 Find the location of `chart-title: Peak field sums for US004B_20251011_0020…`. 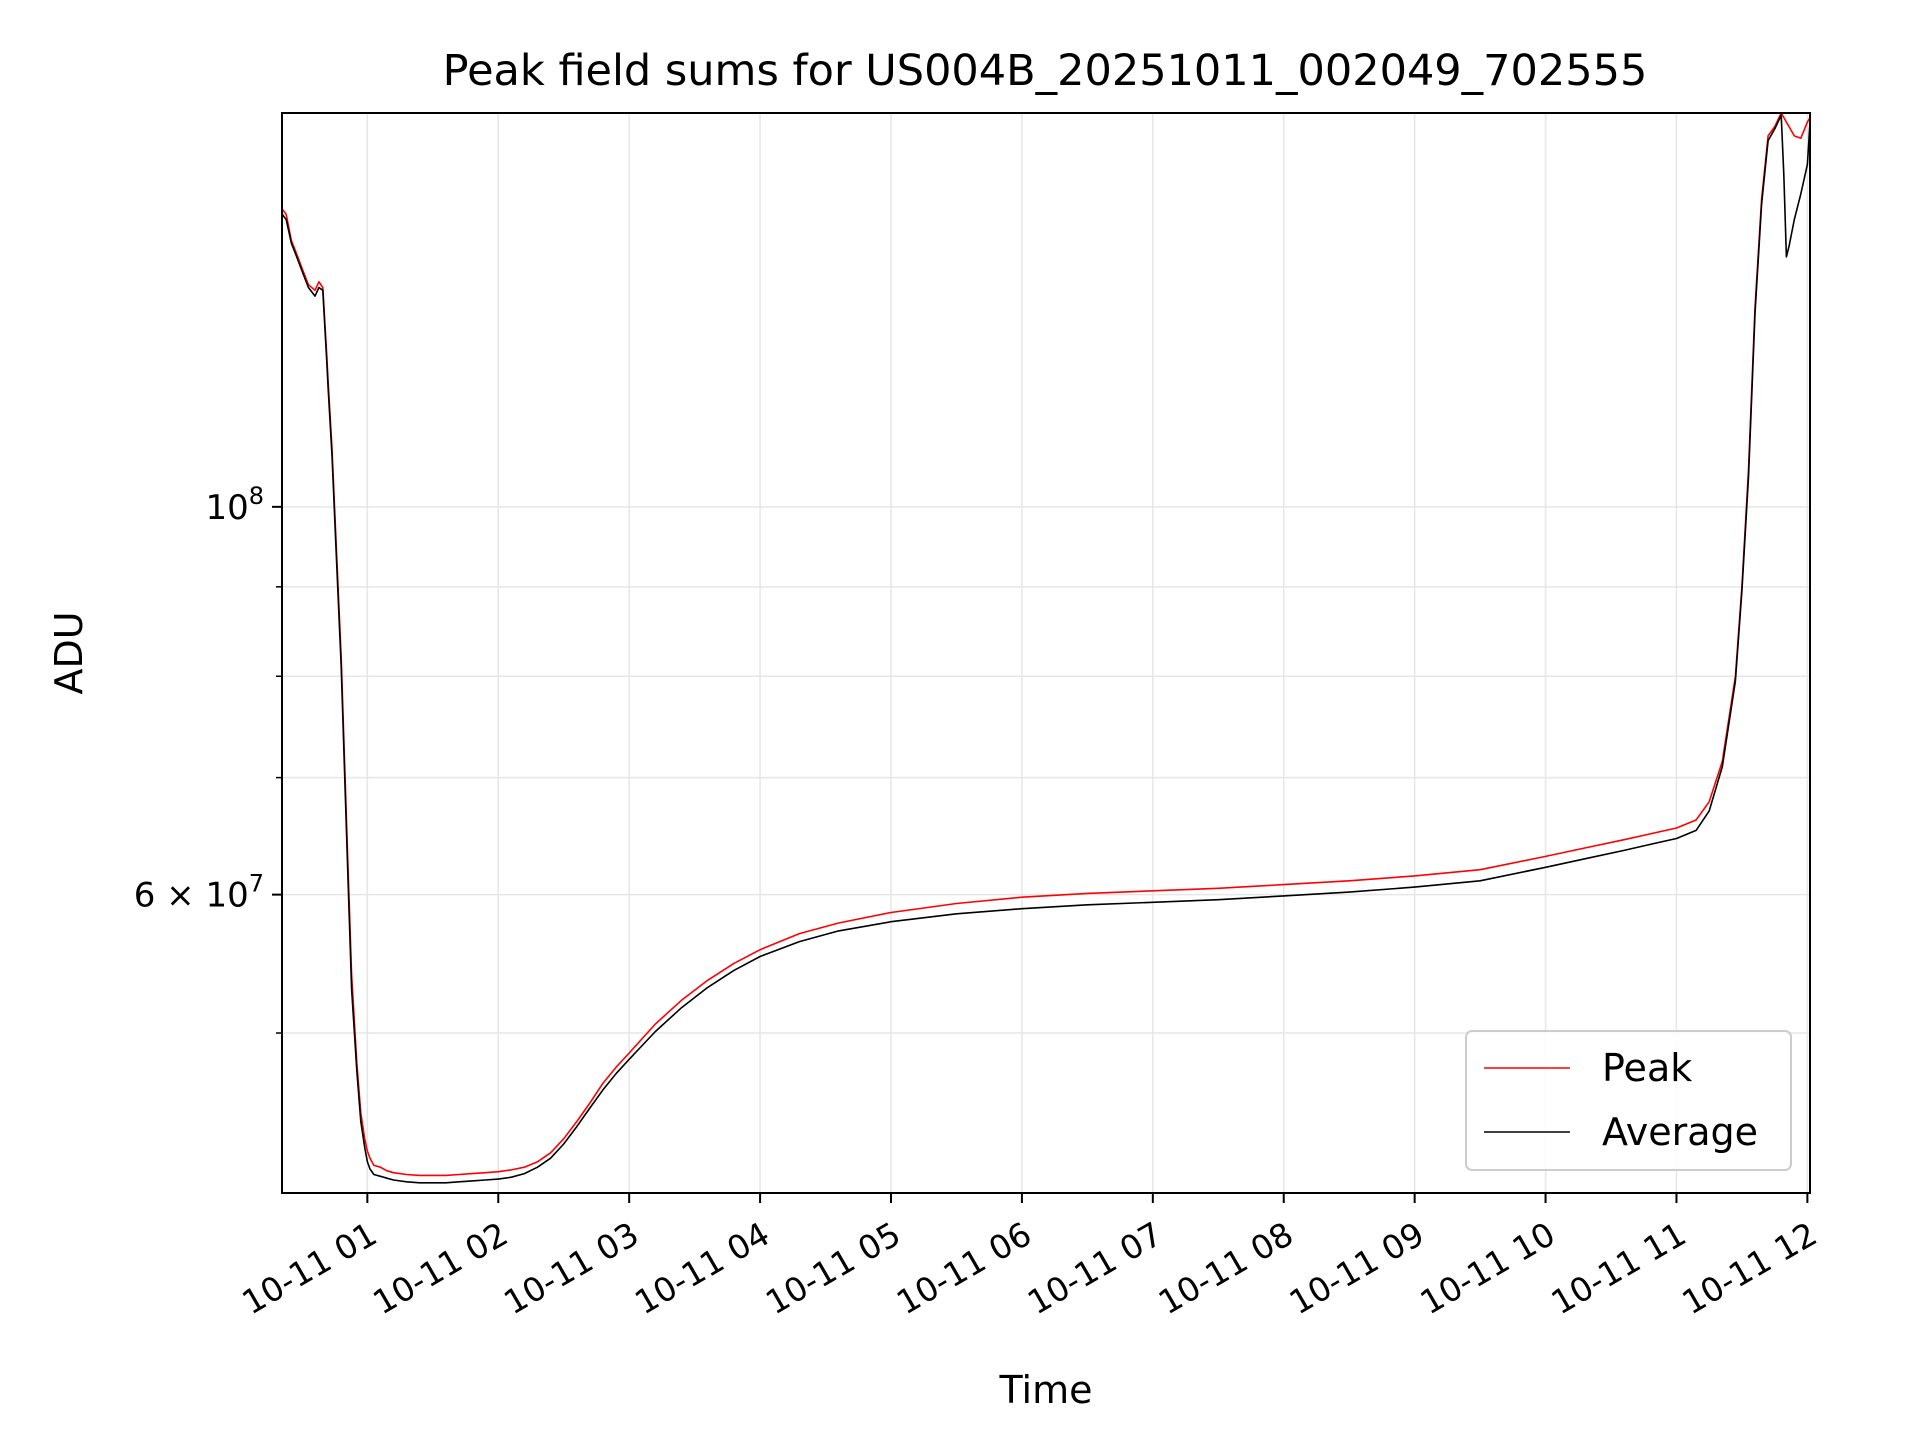

chart-title: Peak field sums for US004B_20251011_0020… is located at coordinates (1045, 71).